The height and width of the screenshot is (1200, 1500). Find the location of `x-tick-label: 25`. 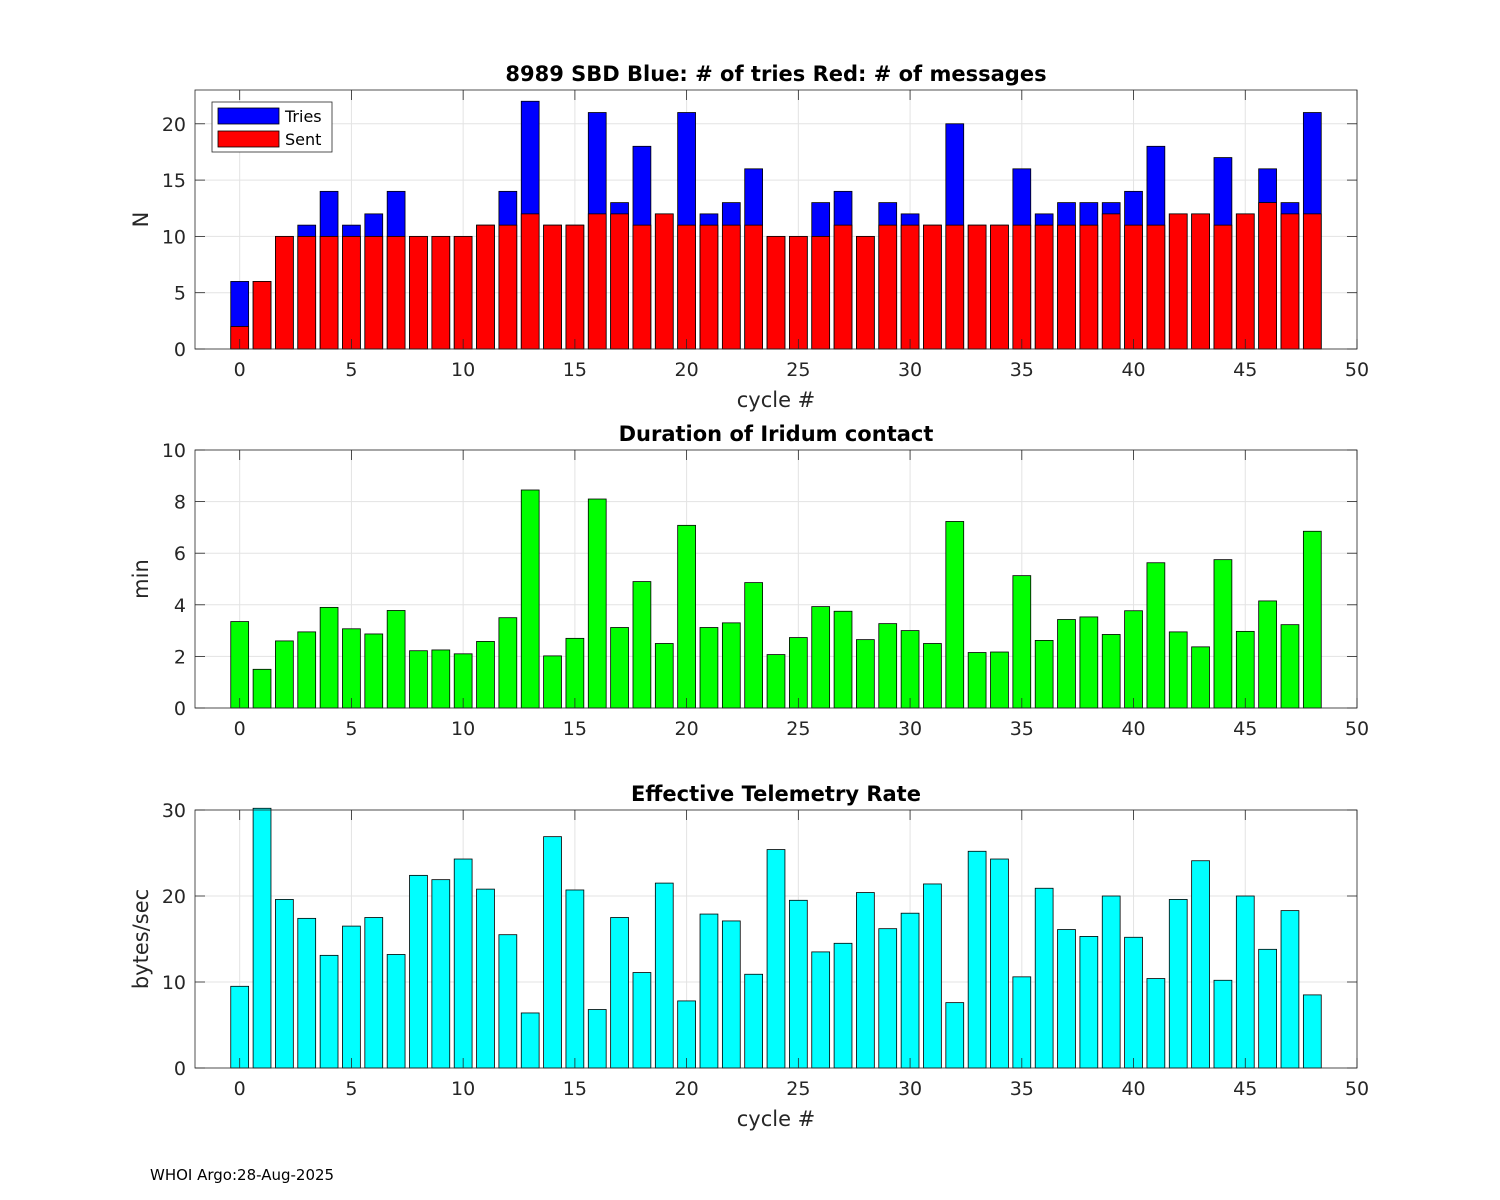

x-tick-label: 25 is located at coordinates (798, 729).